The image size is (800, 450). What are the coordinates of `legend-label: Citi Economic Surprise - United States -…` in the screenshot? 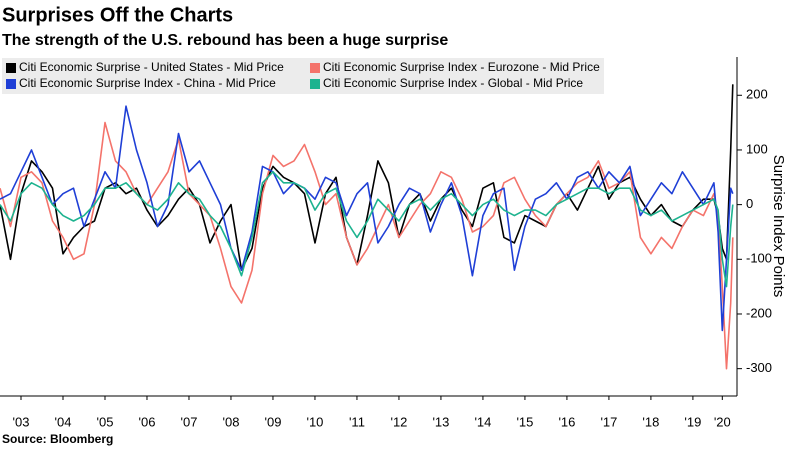 It's located at (151, 67).